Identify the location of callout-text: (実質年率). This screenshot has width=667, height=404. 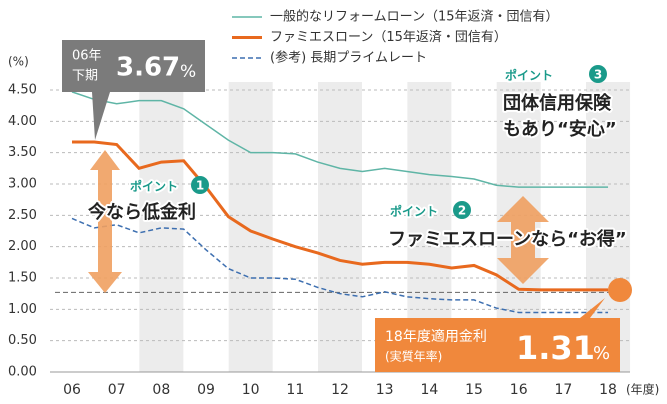
(413, 356).